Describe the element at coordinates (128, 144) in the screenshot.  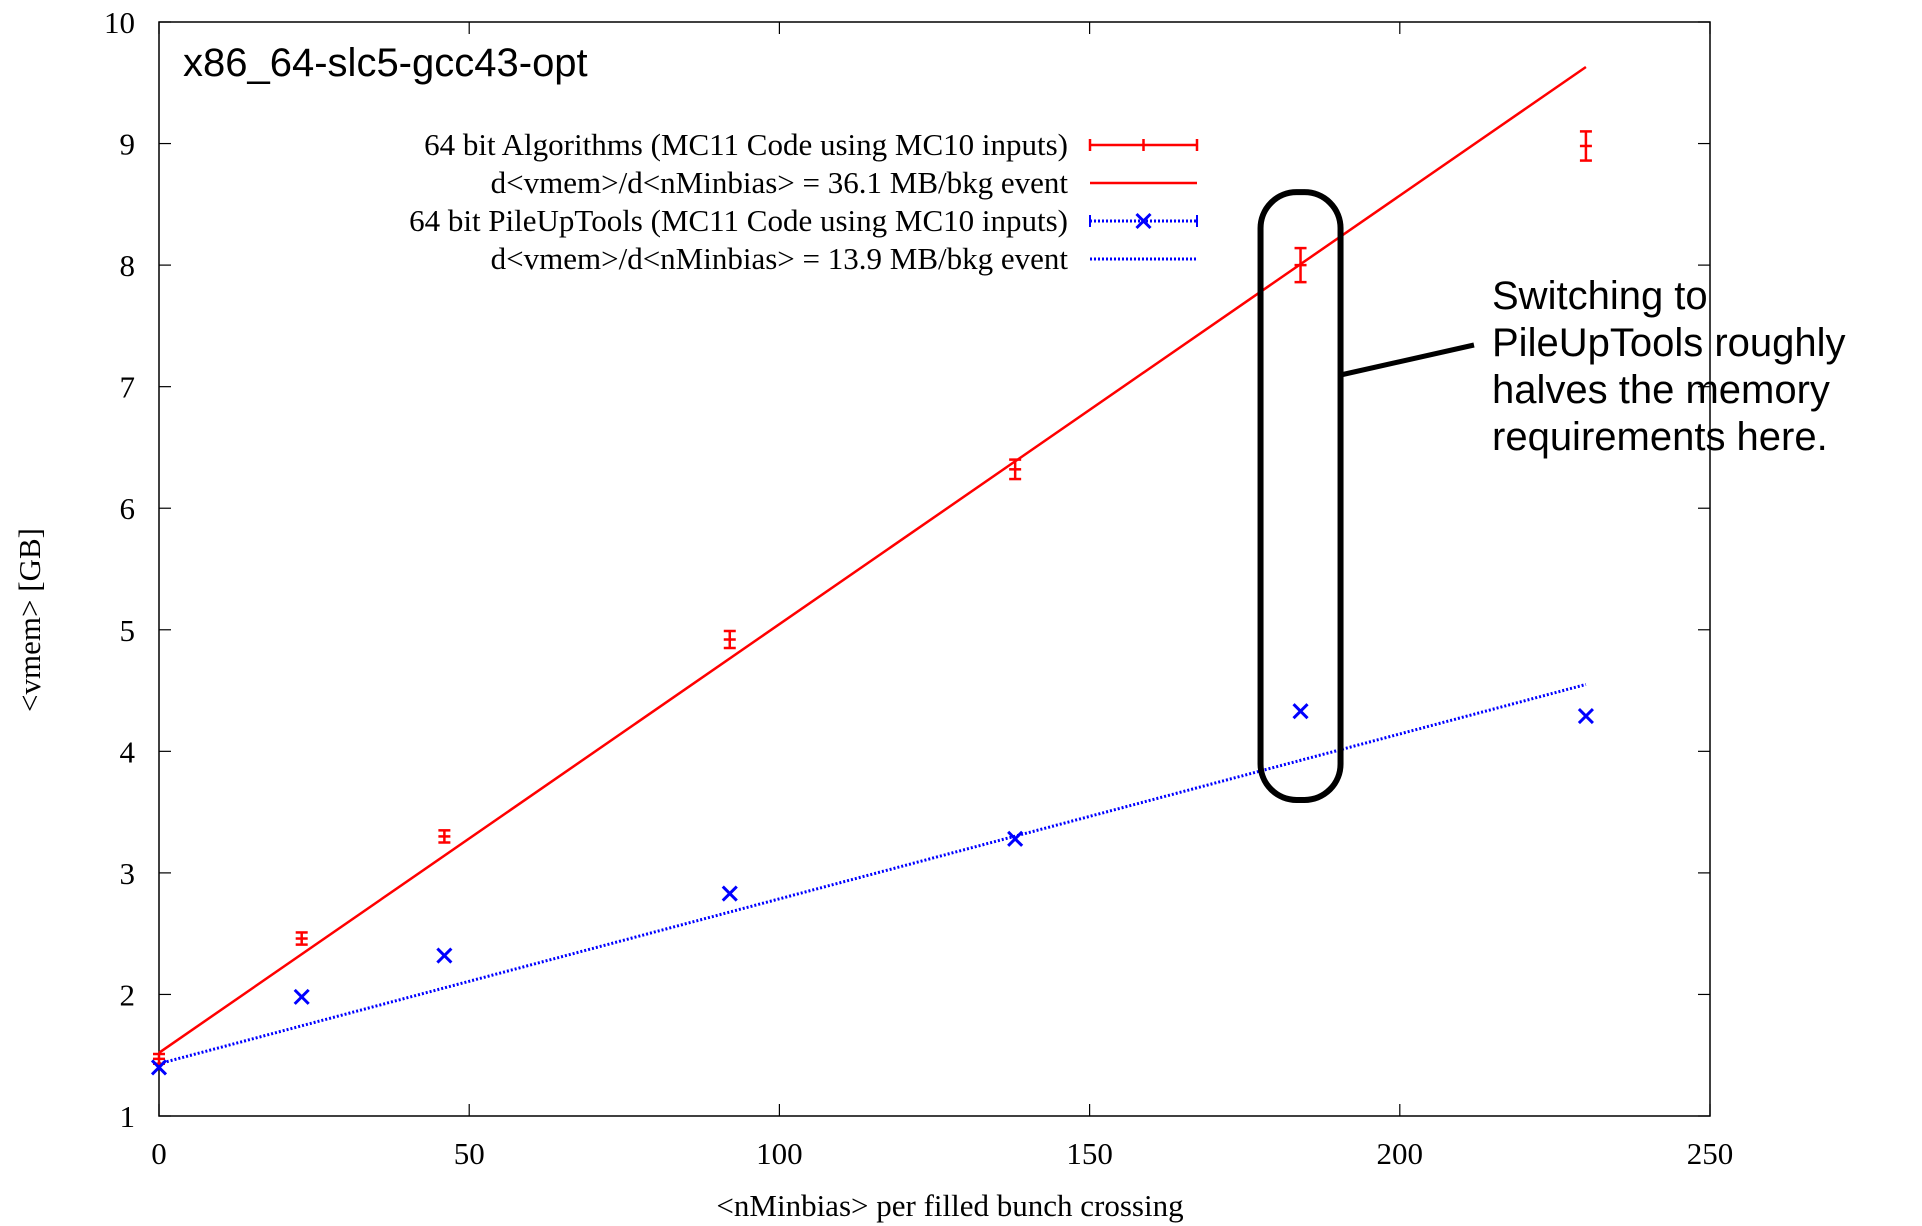
I see `y-tick-label: 9` at that location.